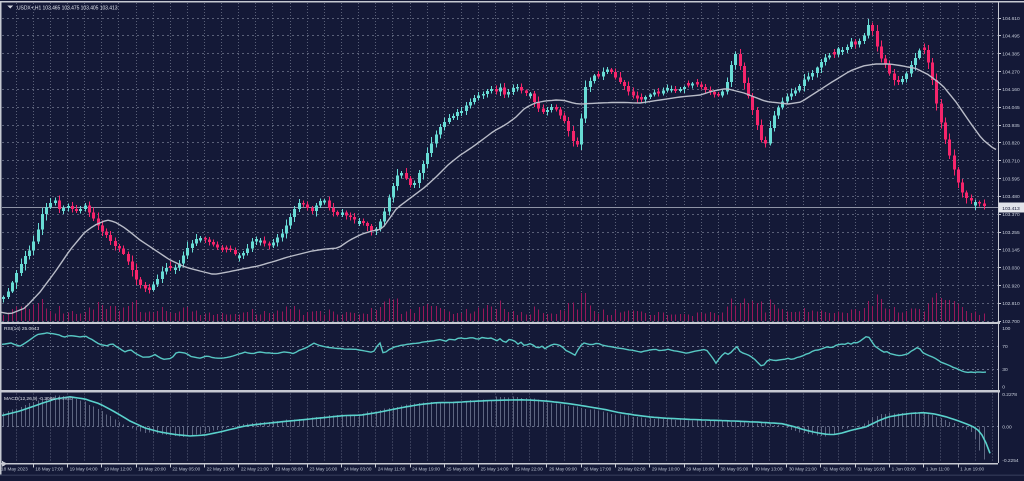  What do you see at coordinates (1011, 179) in the screenshot?
I see `svg-text: 103.595` at bounding box center [1011, 179].